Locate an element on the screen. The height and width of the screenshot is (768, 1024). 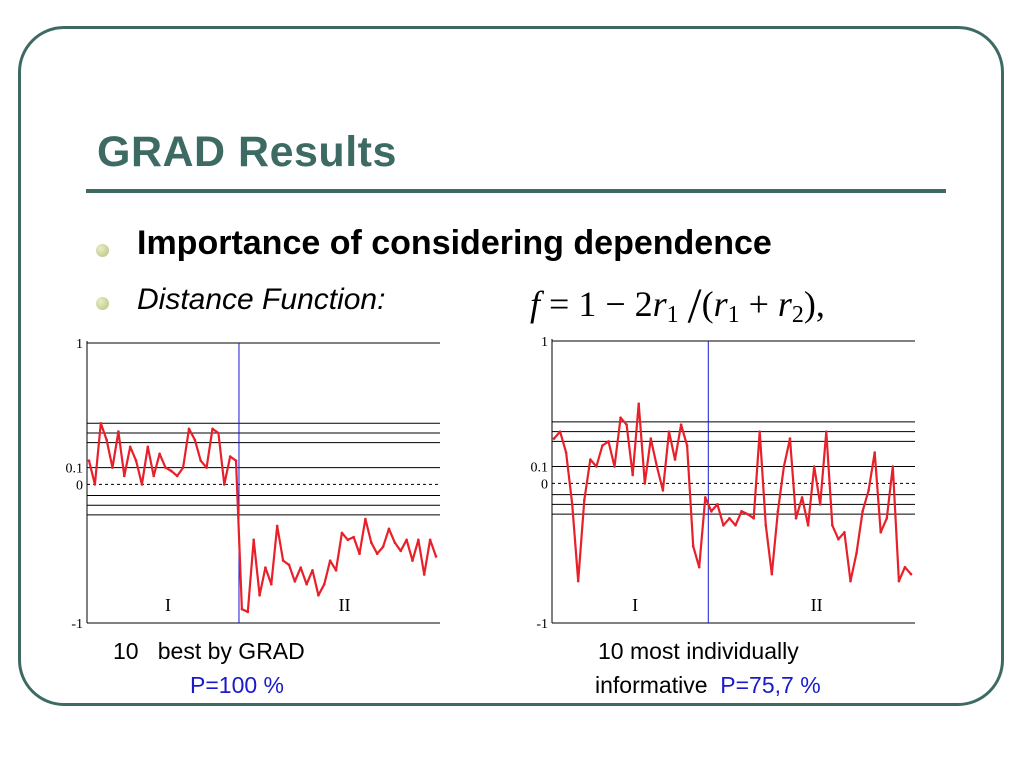
formula-sub1: 1 is located at coordinates (672, 315).